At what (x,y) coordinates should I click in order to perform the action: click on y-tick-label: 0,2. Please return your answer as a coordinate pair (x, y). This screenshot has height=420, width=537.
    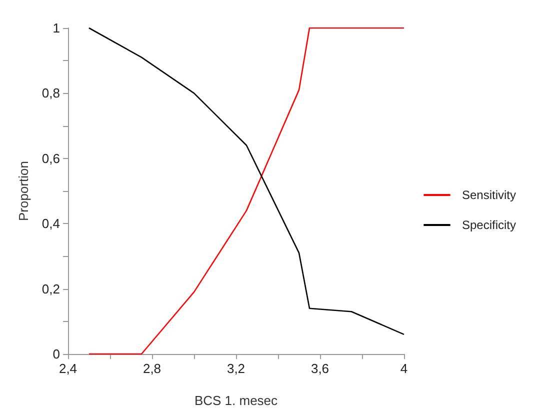
    Looking at the image, I should click on (51, 288).